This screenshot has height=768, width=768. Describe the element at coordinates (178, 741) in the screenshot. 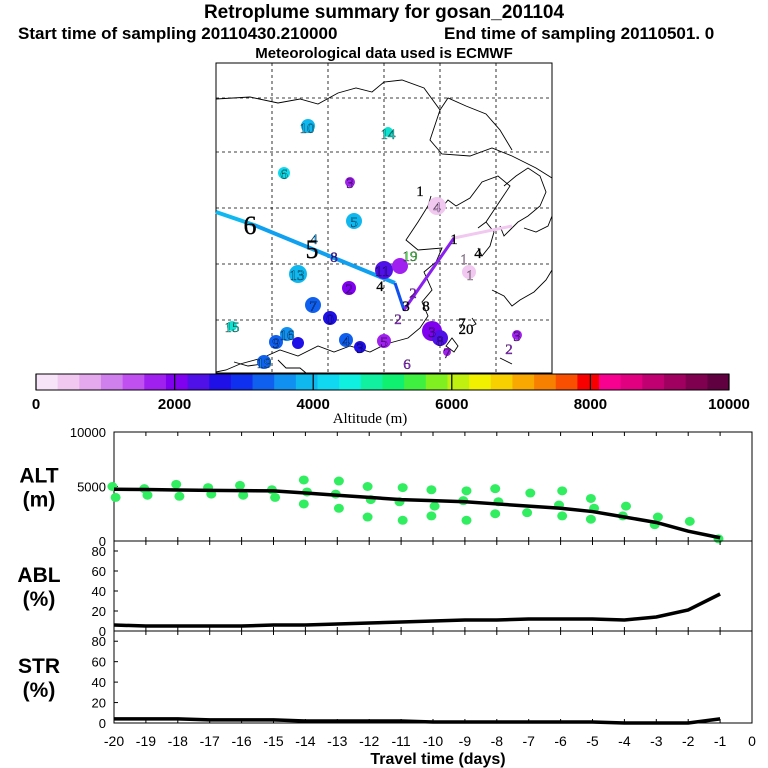

I see `x-tick-label: -18` at that location.